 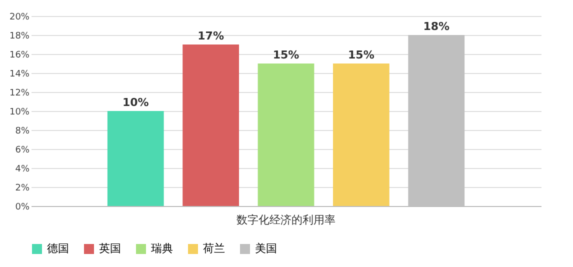 What do you see at coordinates (266, 248) in the screenshot?
I see `legend-label: 美国` at bounding box center [266, 248].